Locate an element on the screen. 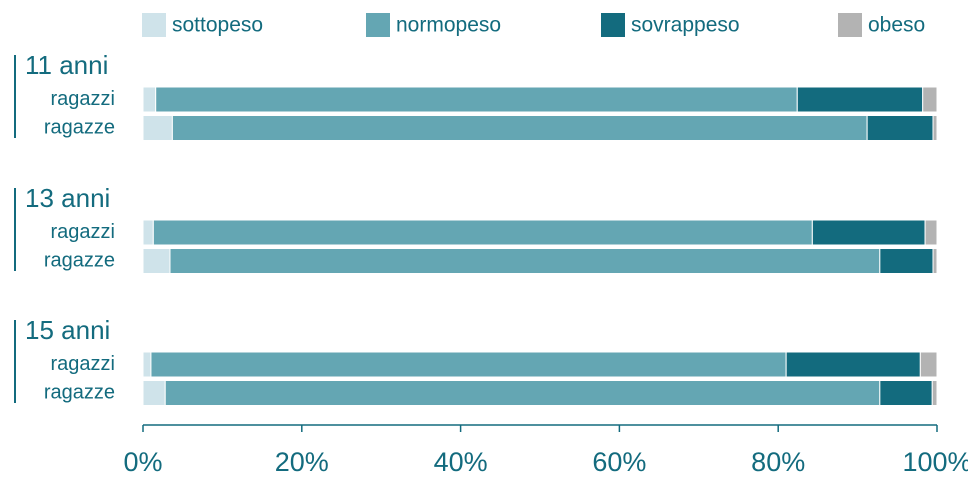  group-label: 11 anni is located at coordinates (66, 65).